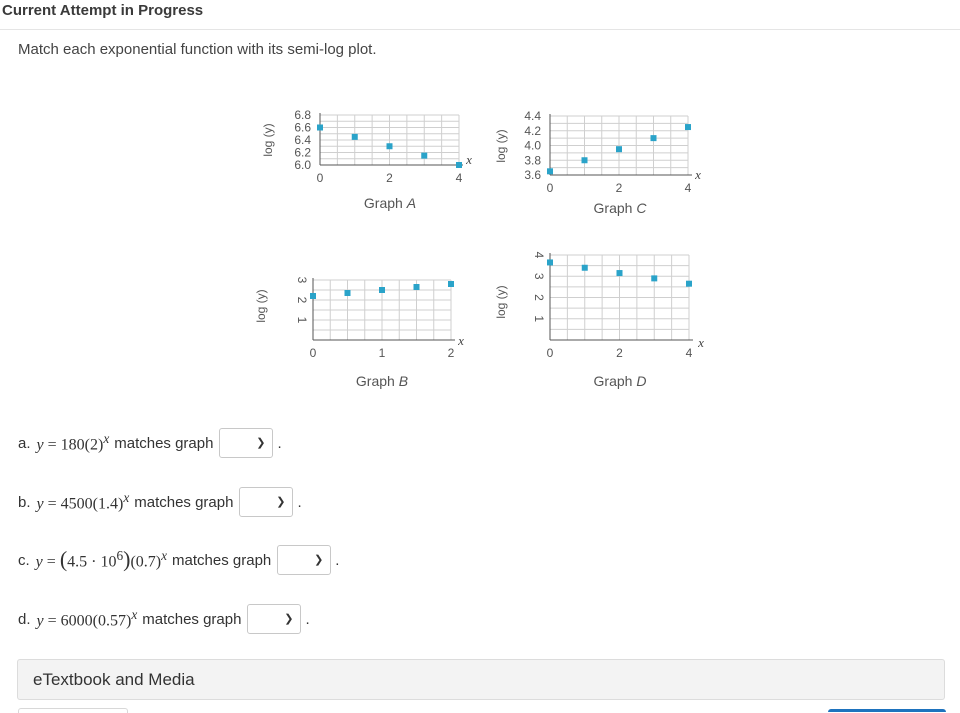  Describe the element at coordinates (302, 153) in the screenshot. I see `y-tick-label: 6.2` at that location.